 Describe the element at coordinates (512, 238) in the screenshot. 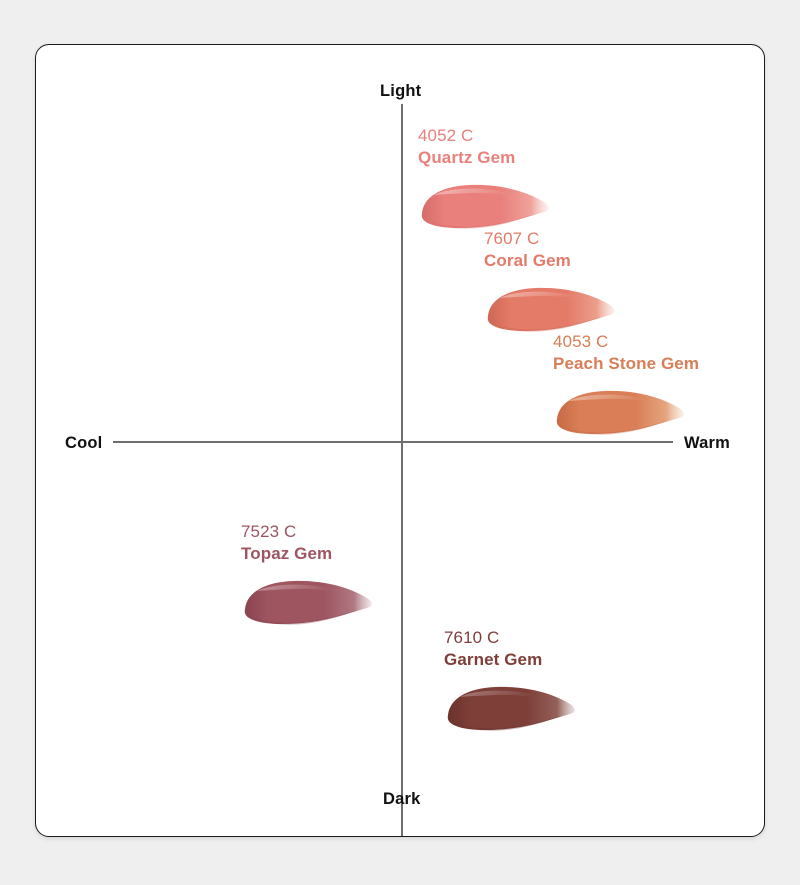

I see `shade-code: 7607 C` at that location.